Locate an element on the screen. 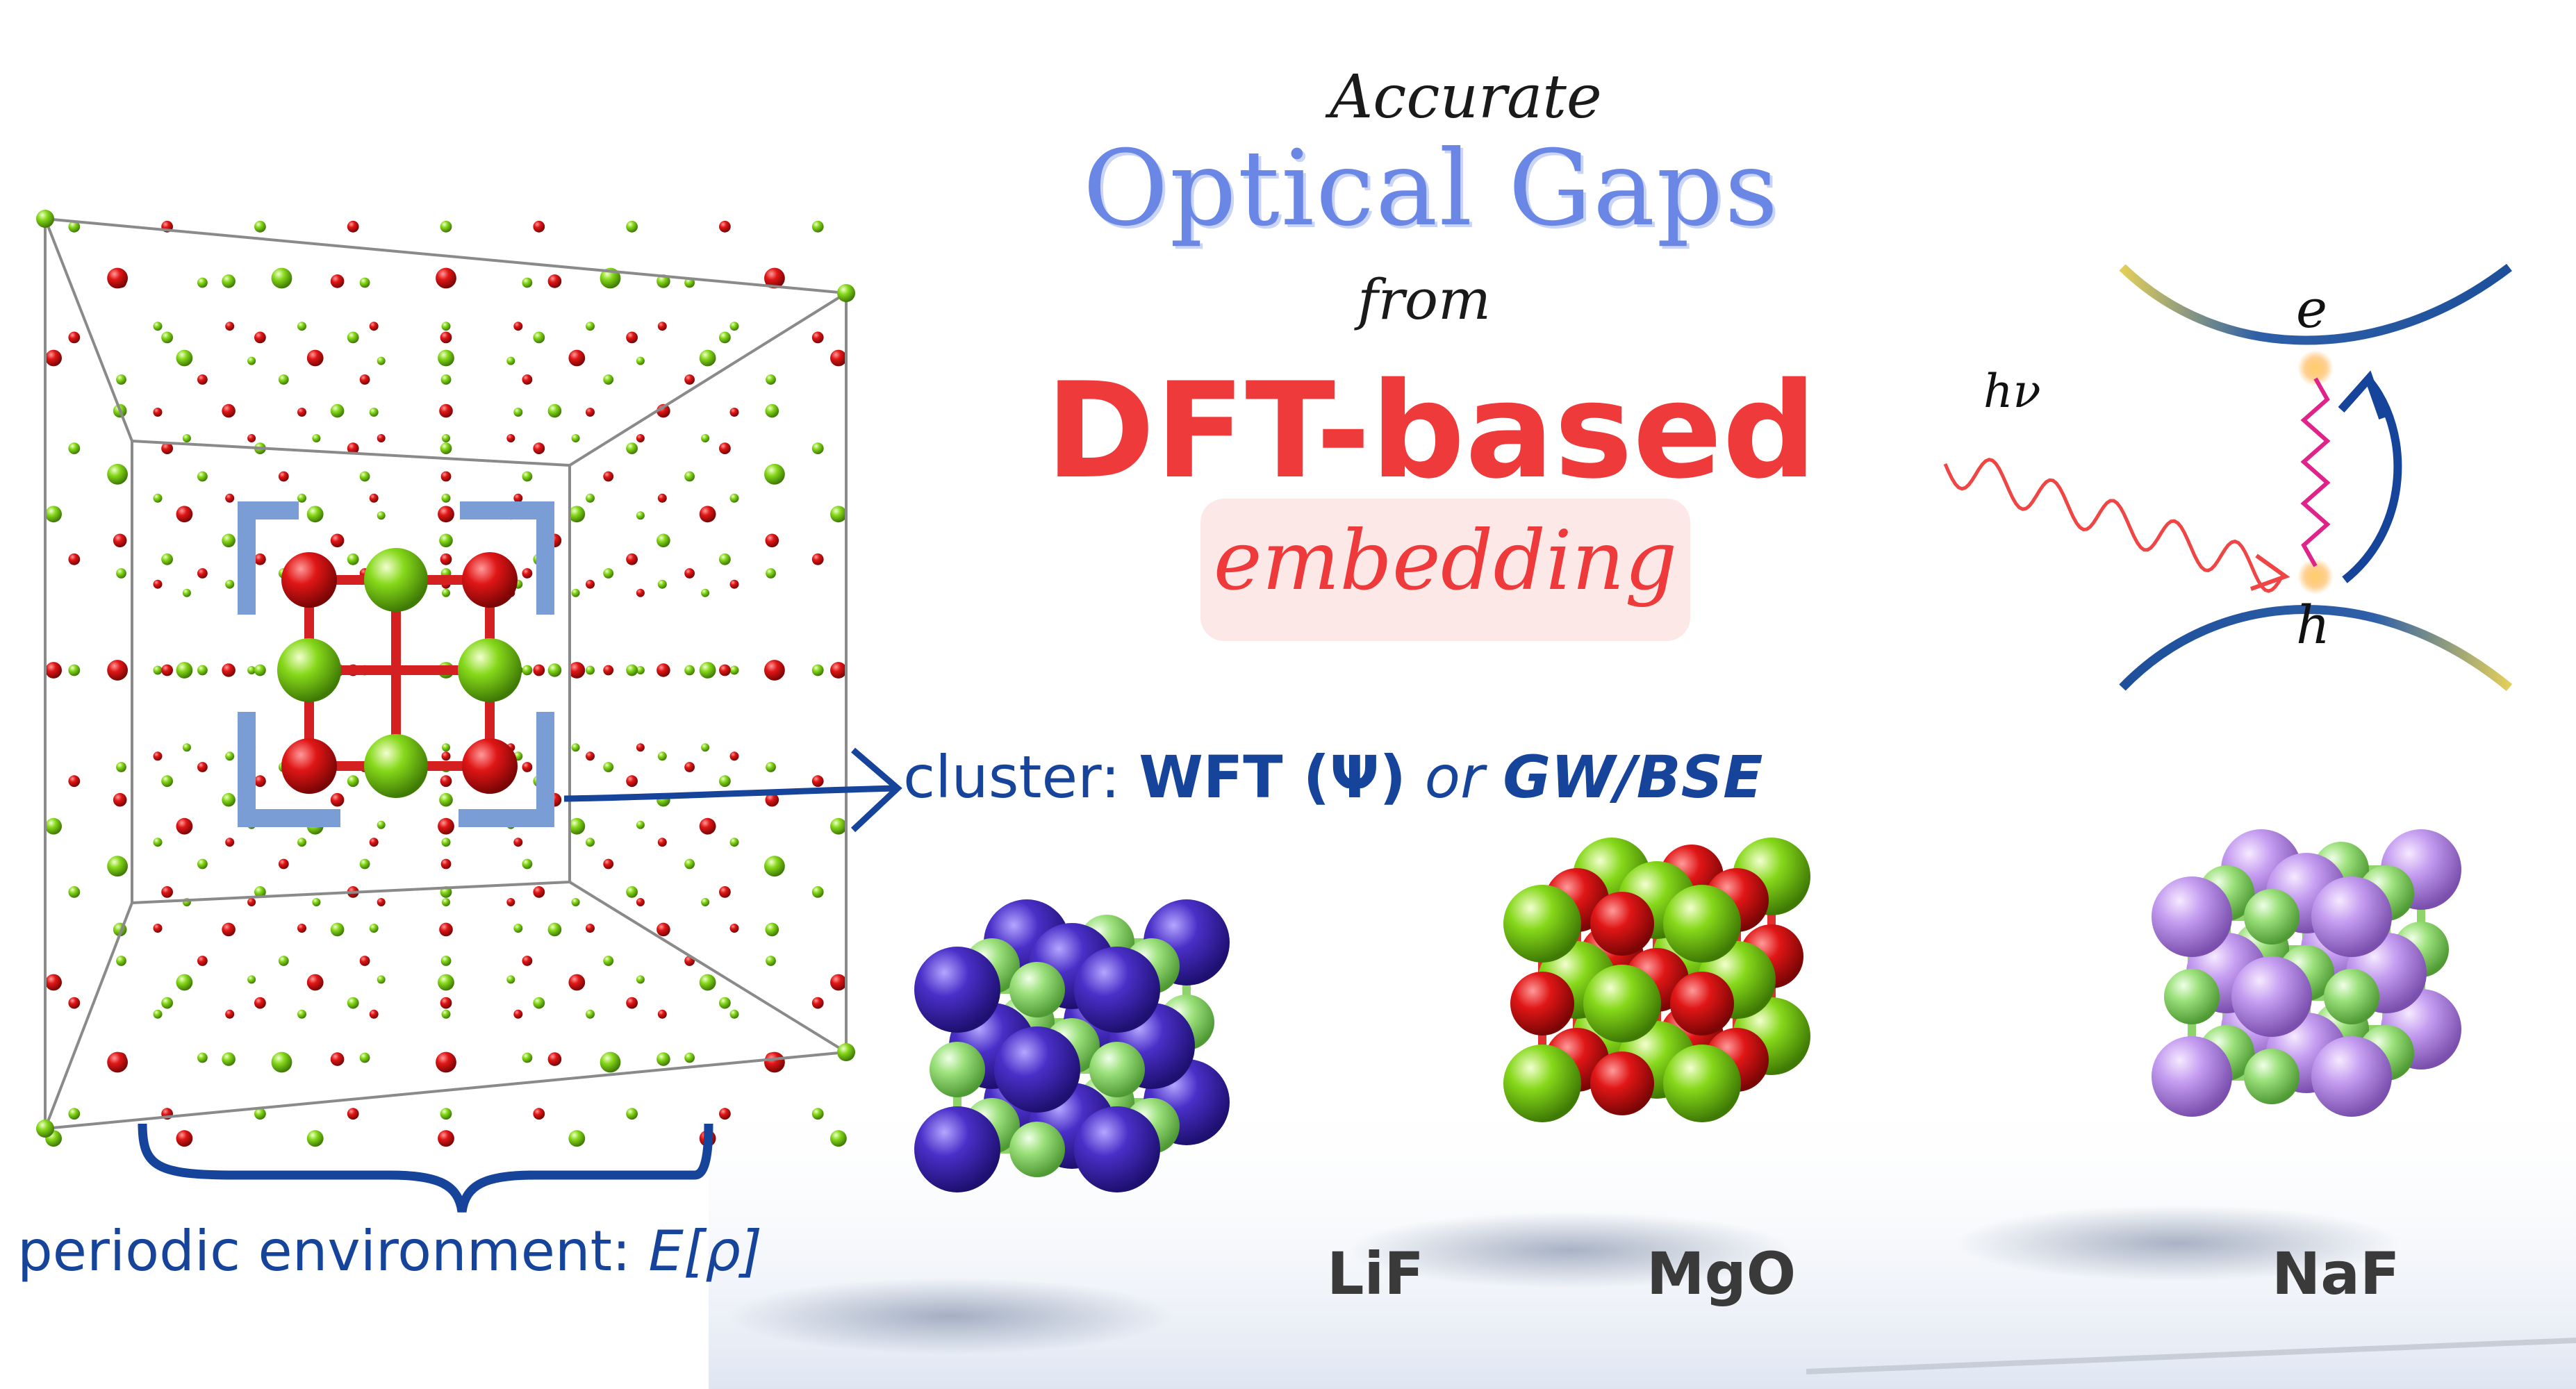  conduction-band is located at coordinates (2316, 304).